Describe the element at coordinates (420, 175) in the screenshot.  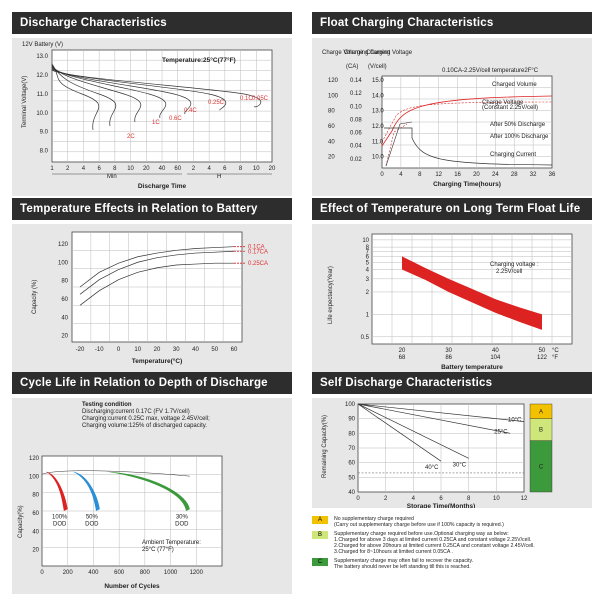
I see `x-tick-label: 8` at that location.